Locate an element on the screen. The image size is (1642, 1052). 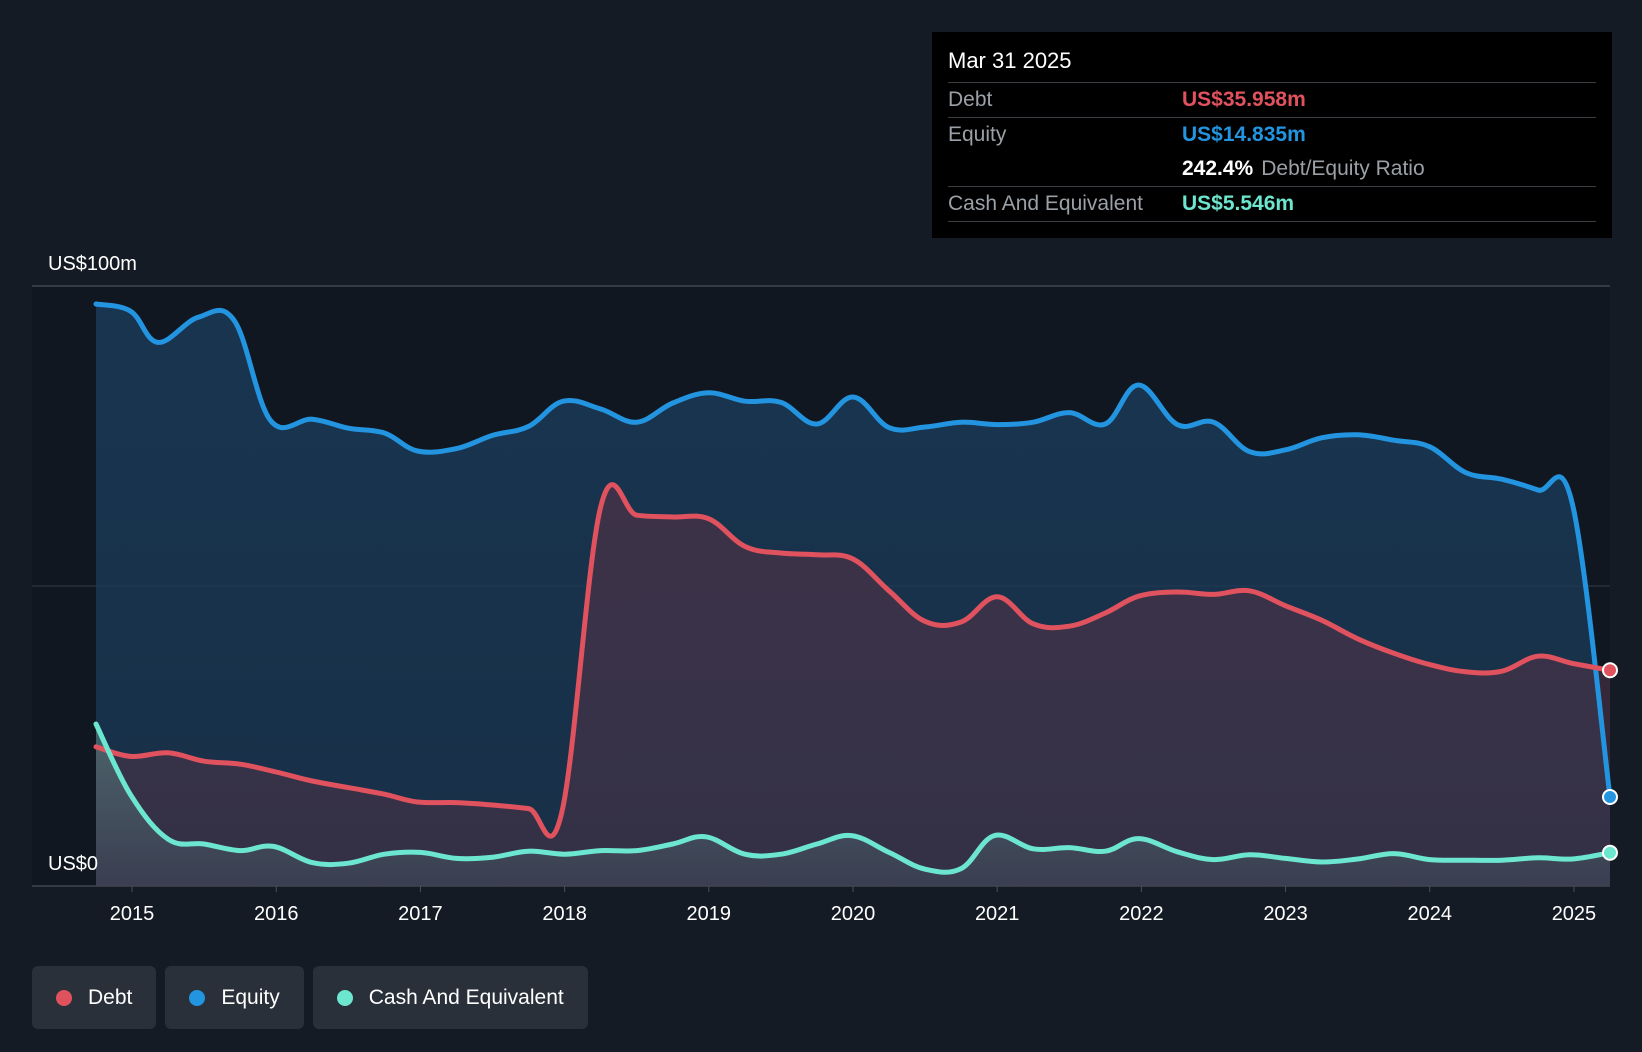
cash-area is located at coordinates (853, 805).